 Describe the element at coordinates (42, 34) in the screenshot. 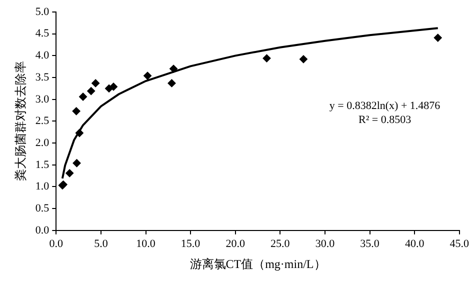

I see `y-tick-label: 4.5` at that location.